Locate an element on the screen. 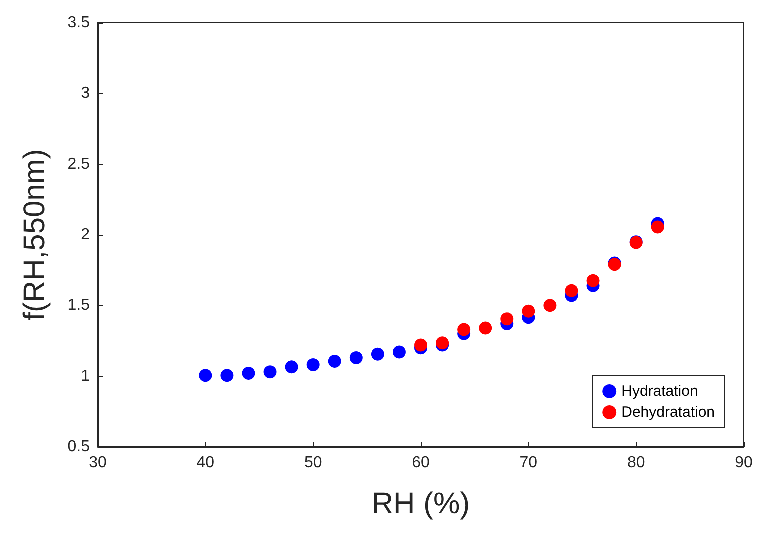  x-tick-label: 80 is located at coordinates (636, 463).